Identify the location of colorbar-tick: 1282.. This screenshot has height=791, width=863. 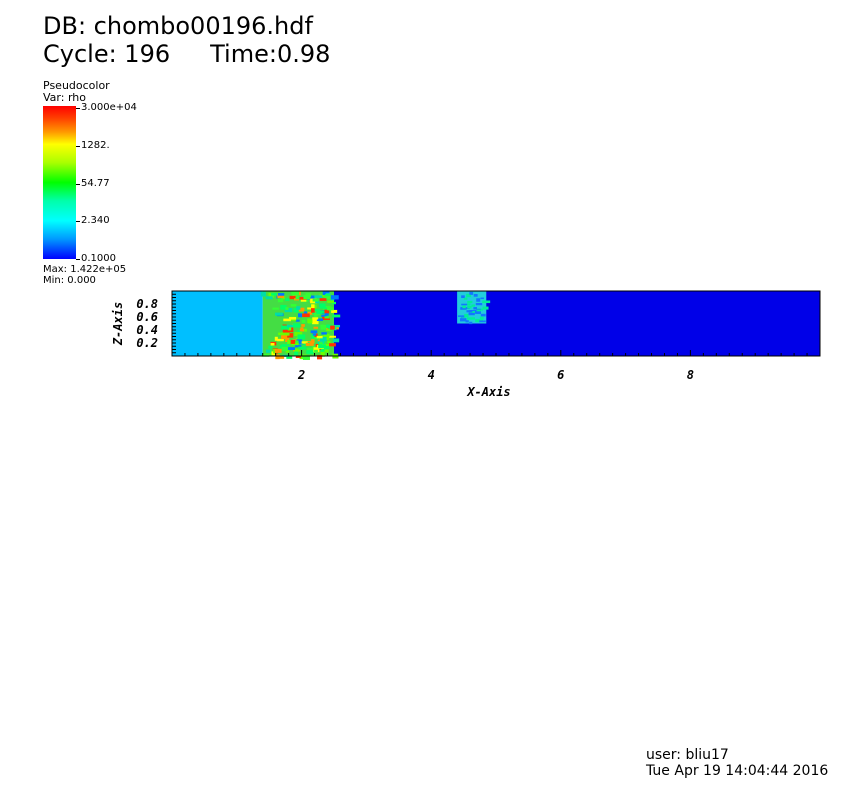
(93, 145).